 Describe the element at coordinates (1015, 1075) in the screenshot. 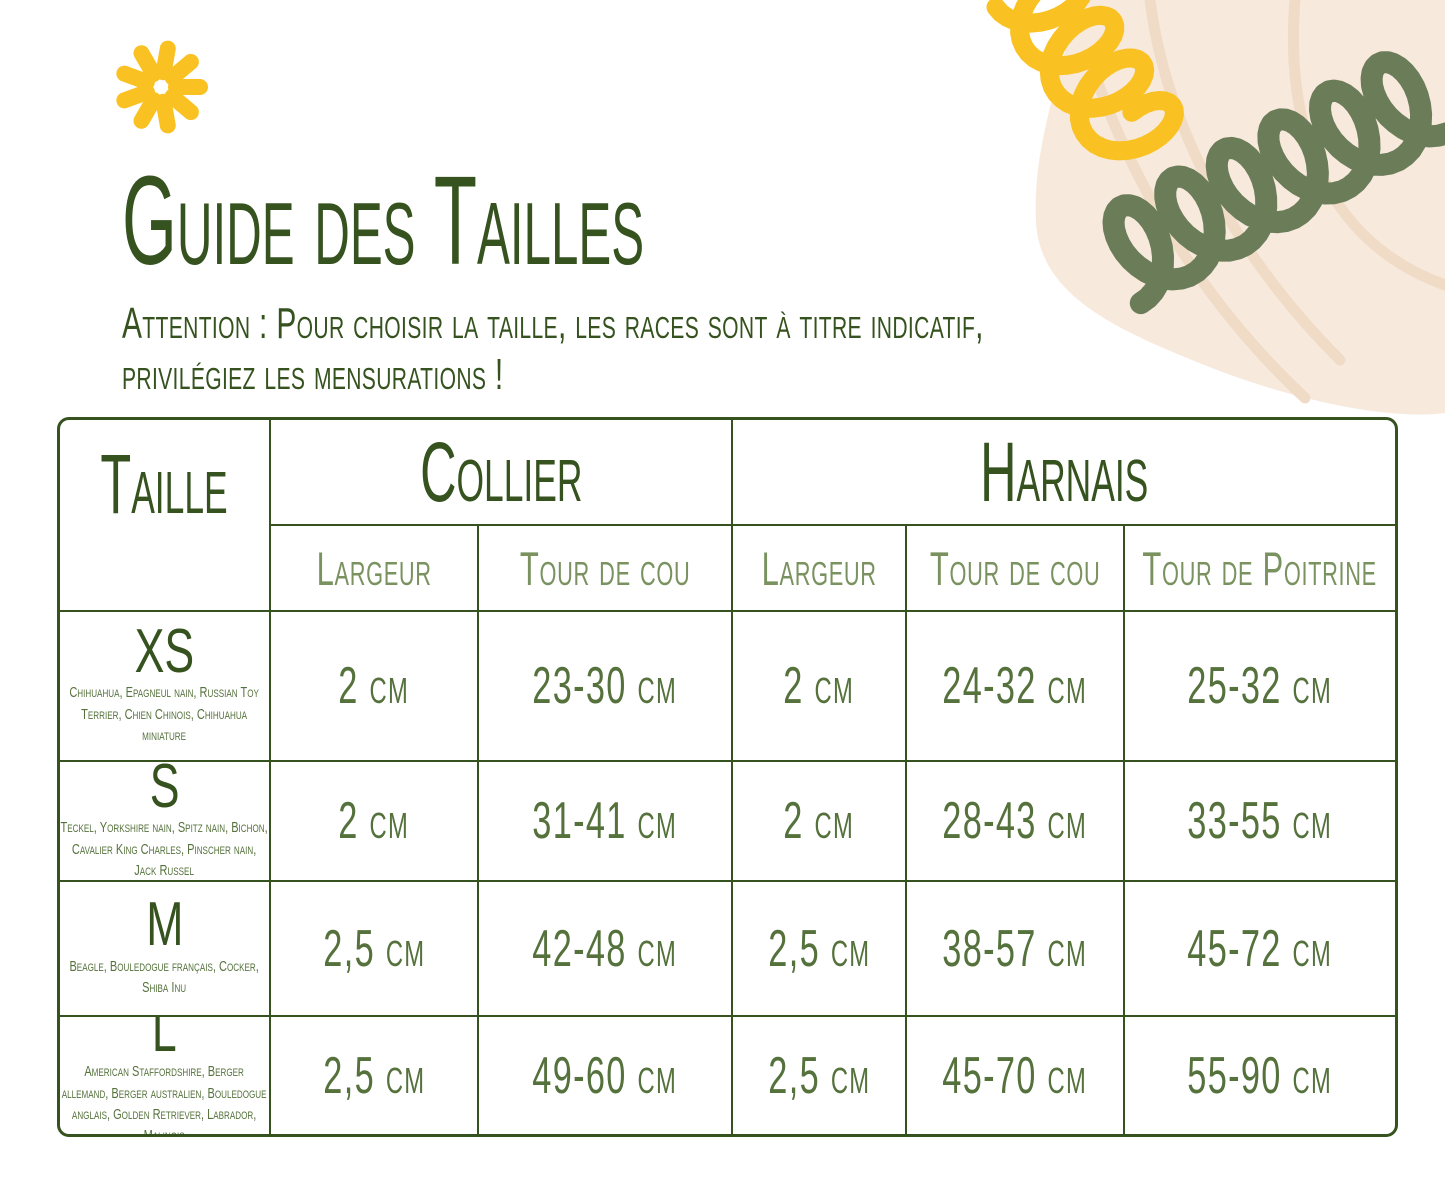

I see `l-harness-neck-cell: 45-70 cm` at that location.